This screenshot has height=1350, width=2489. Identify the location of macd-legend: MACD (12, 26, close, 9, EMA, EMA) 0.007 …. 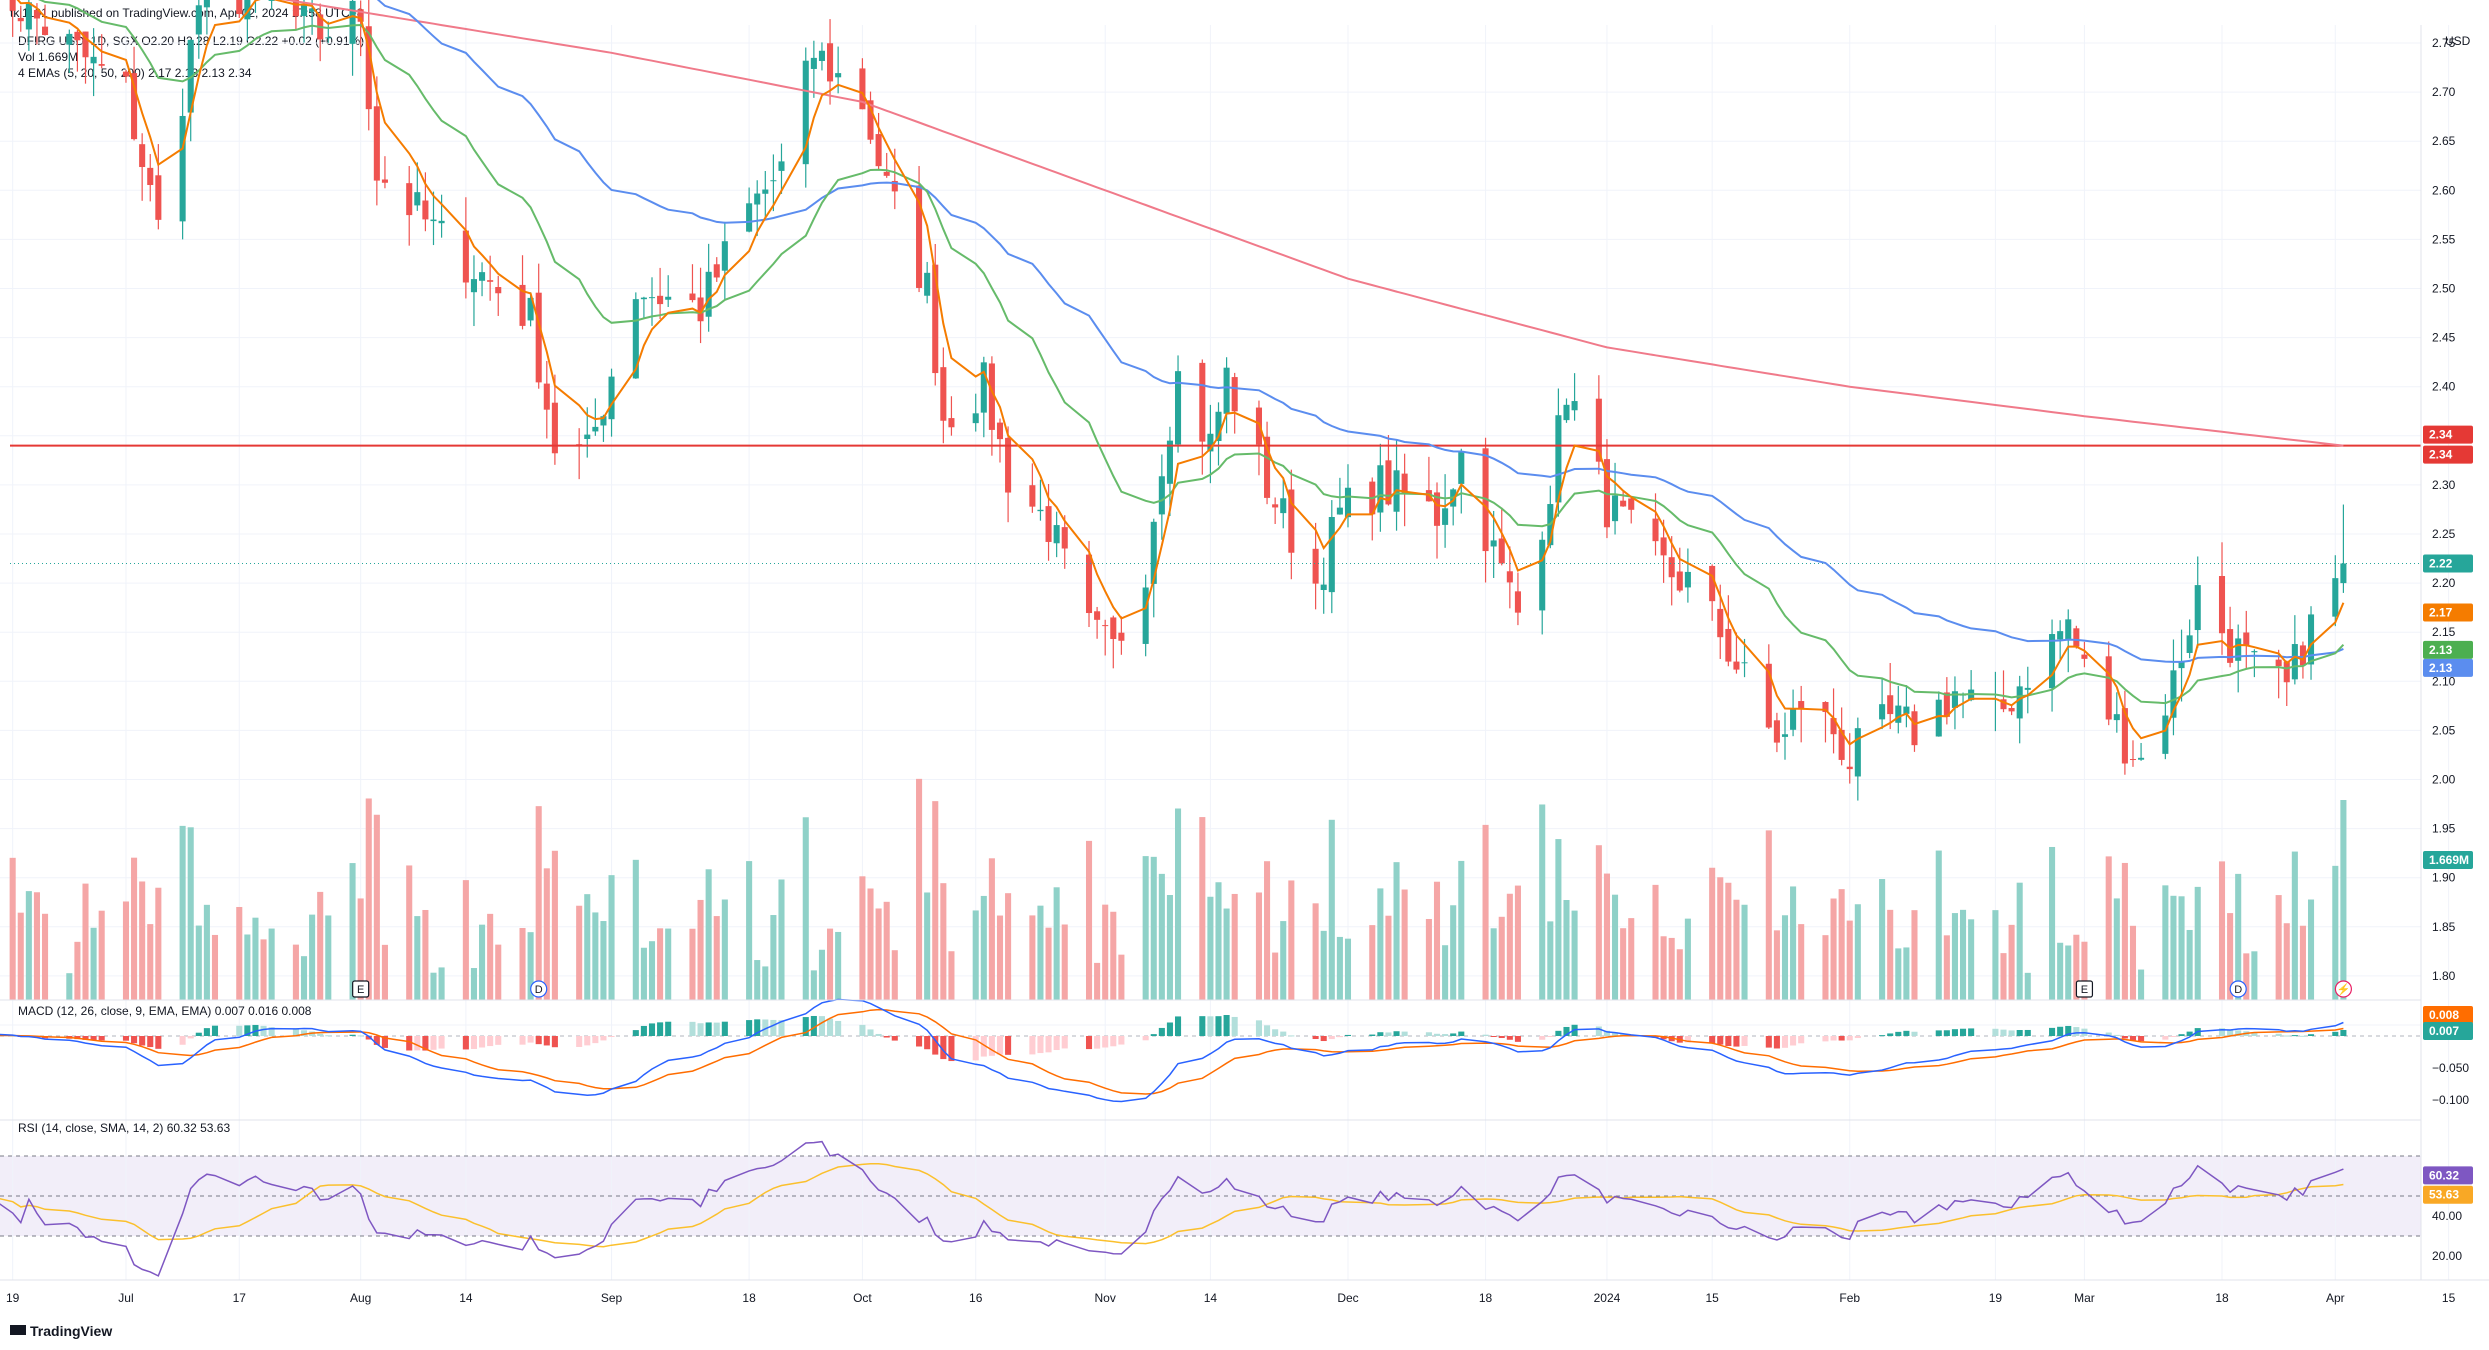
(165, 1011).